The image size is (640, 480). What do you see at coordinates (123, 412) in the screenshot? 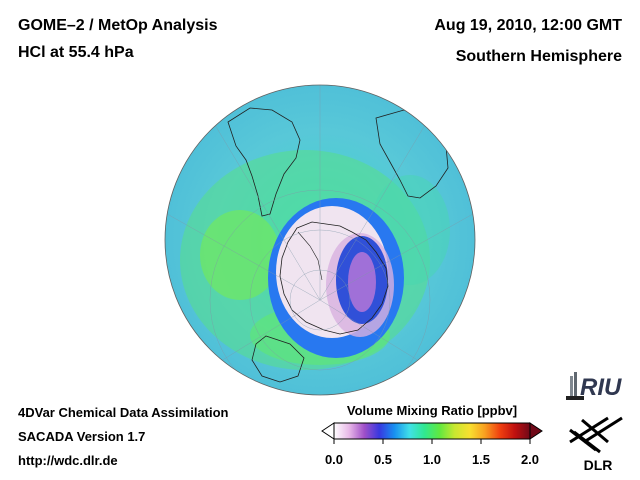
I see `footer-line-1: 4DVar Chemical Data Assimilation` at bounding box center [123, 412].